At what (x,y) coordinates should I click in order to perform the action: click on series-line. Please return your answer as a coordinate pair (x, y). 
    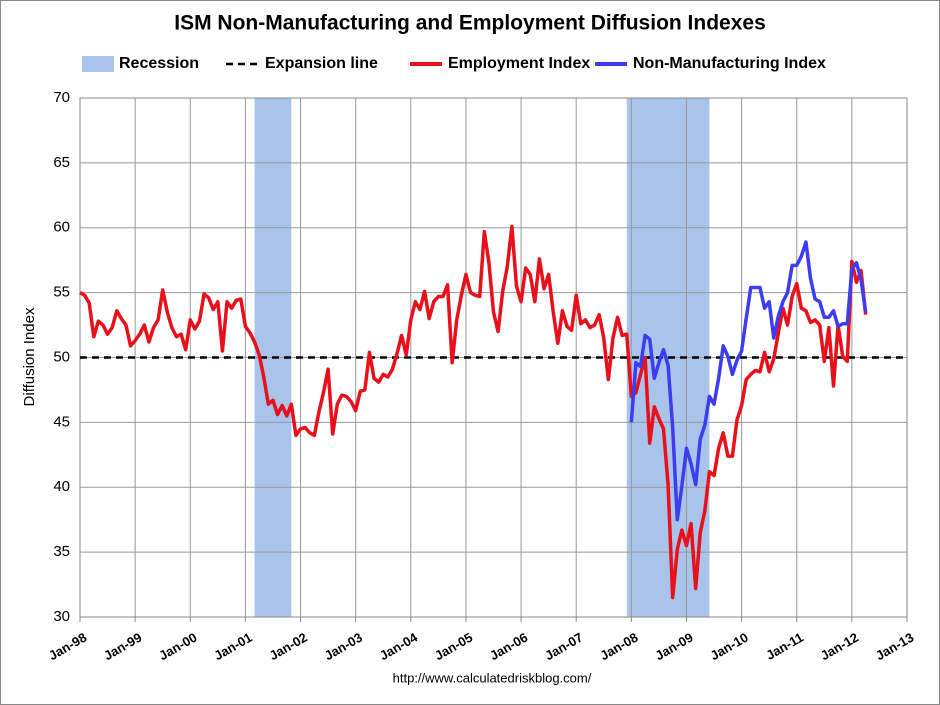
    Looking at the image, I should click on (748, 381).